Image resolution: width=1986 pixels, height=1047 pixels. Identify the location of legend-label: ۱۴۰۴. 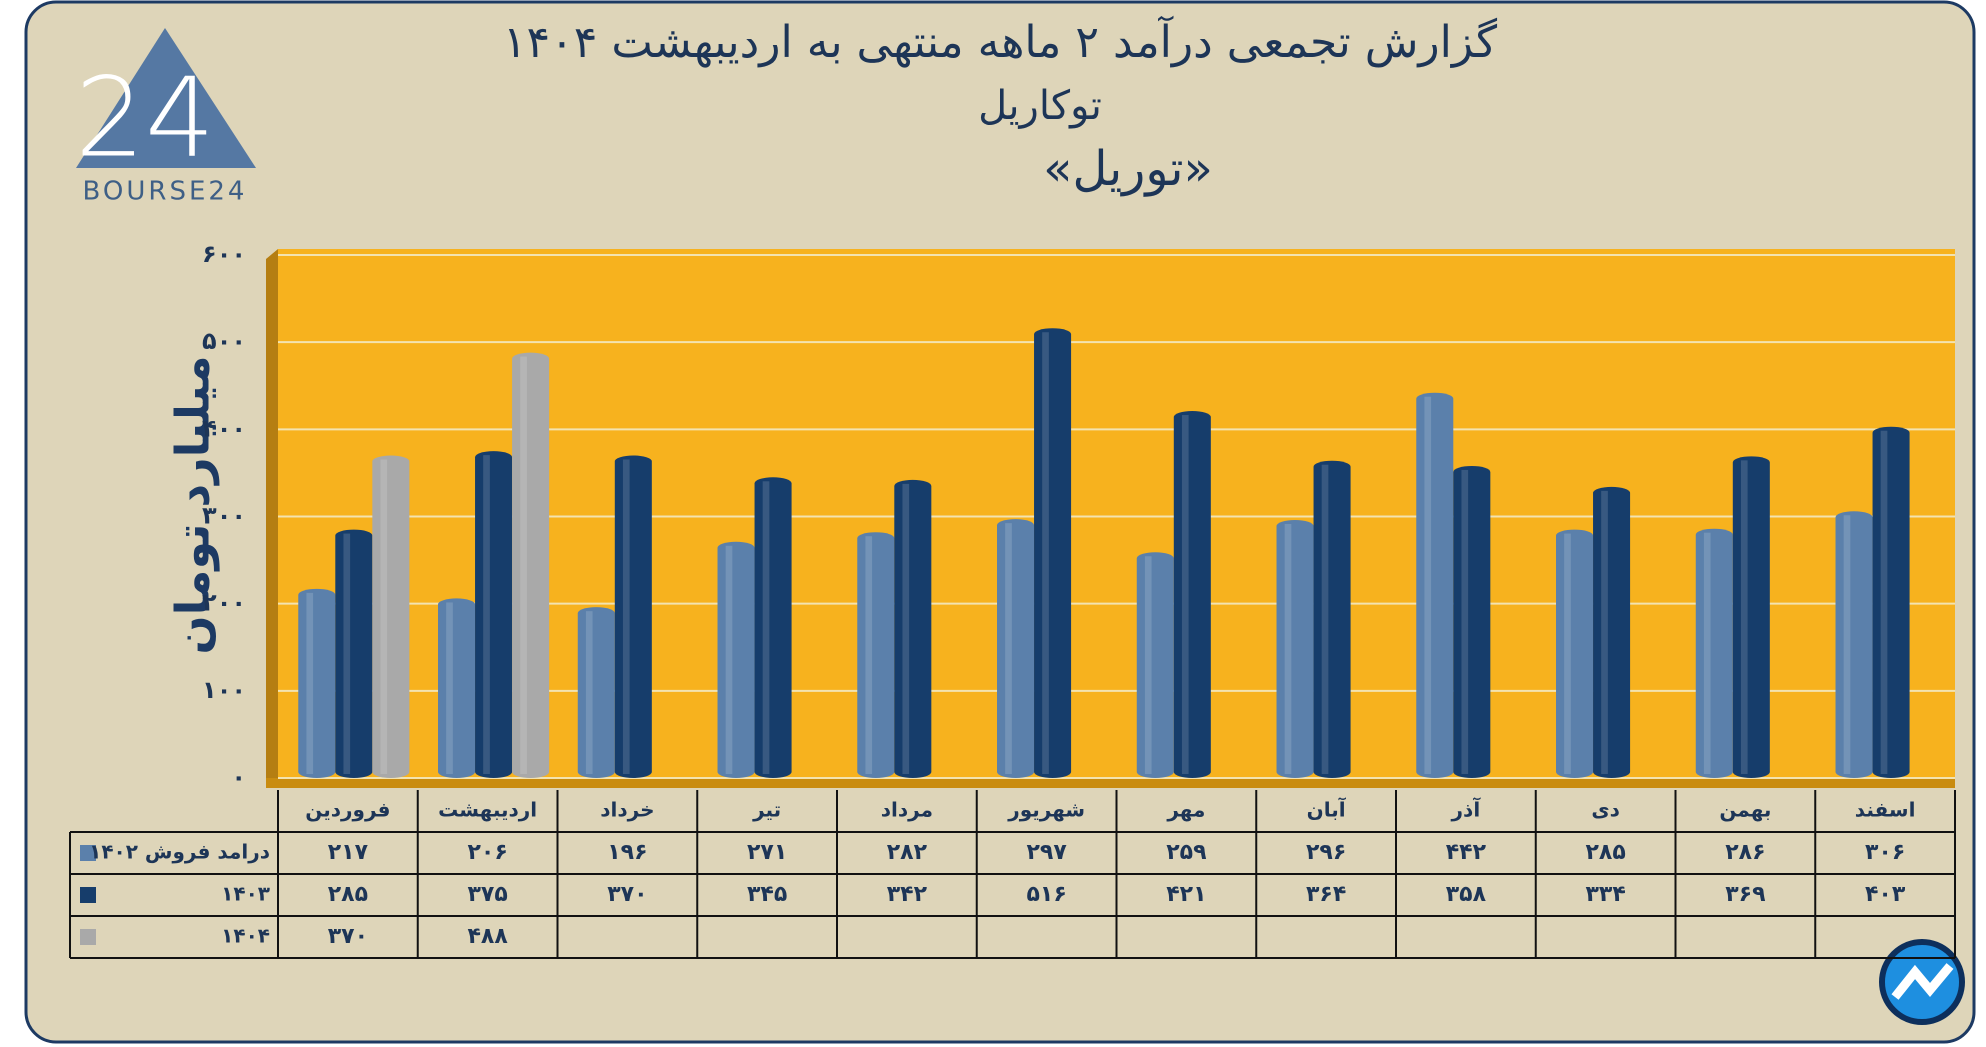
(245, 936).